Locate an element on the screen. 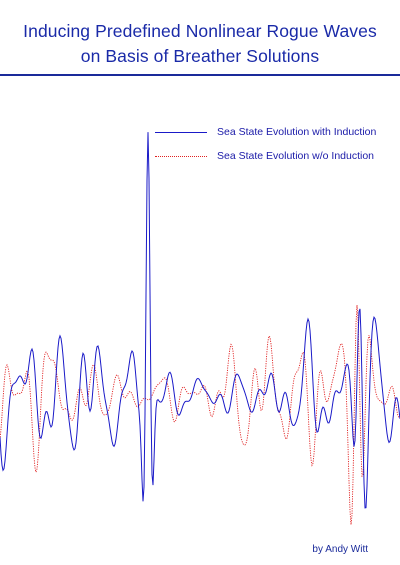 This screenshot has height=565, width=400. author-credit: by Andy Witt is located at coordinates (340, 549).